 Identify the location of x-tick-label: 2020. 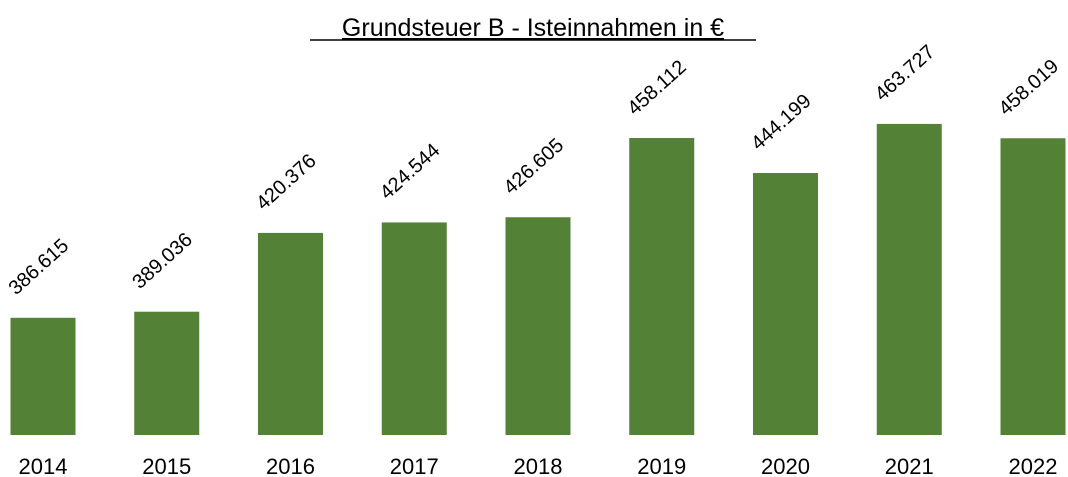
(785, 465).